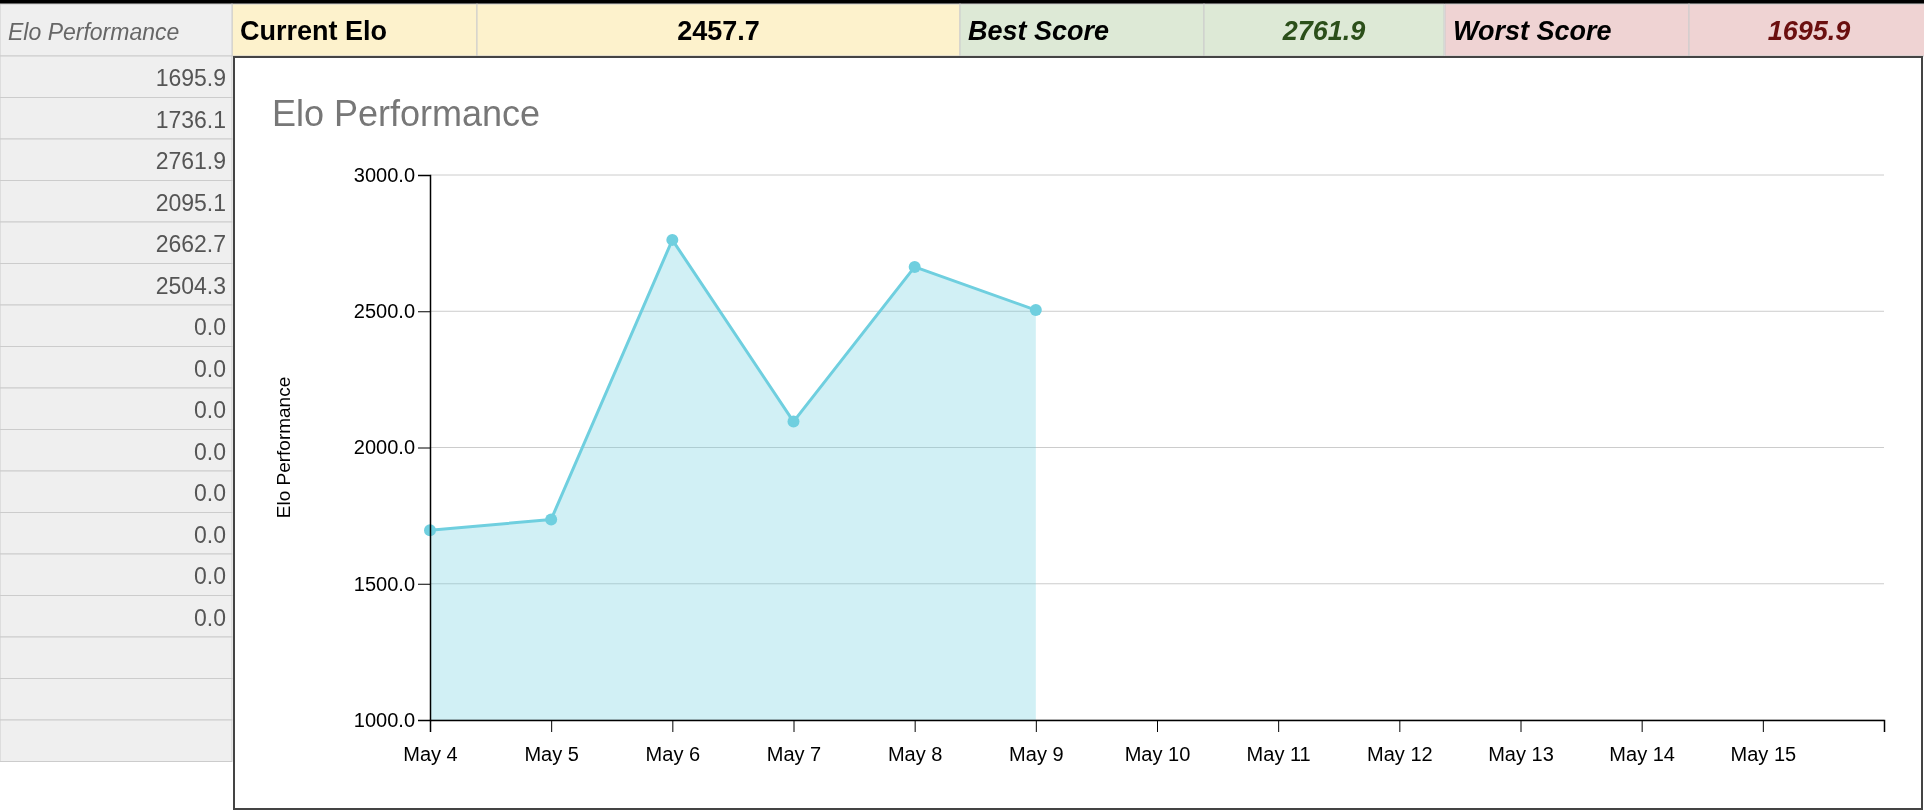 The image size is (1924, 812). What do you see at coordinates (384, 311) in the screenshot?
I see `y-tick-label: 2500.0` at bounding box center [384, 311].